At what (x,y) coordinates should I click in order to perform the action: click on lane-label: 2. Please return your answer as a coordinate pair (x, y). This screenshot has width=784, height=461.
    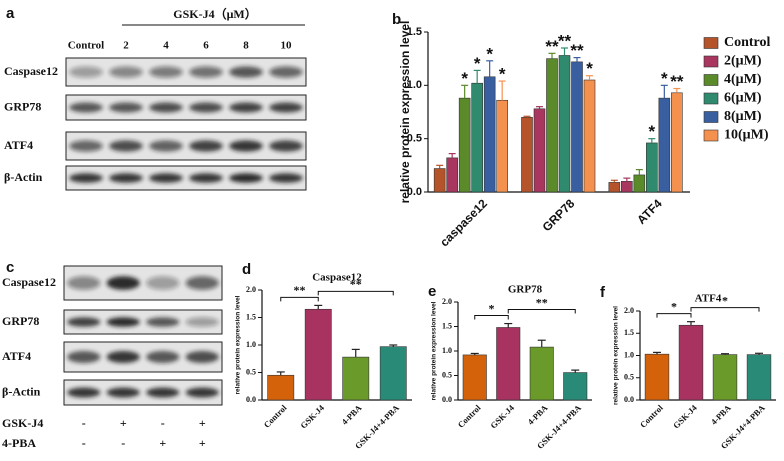
    Looking at the image, I should click on (126, 46).